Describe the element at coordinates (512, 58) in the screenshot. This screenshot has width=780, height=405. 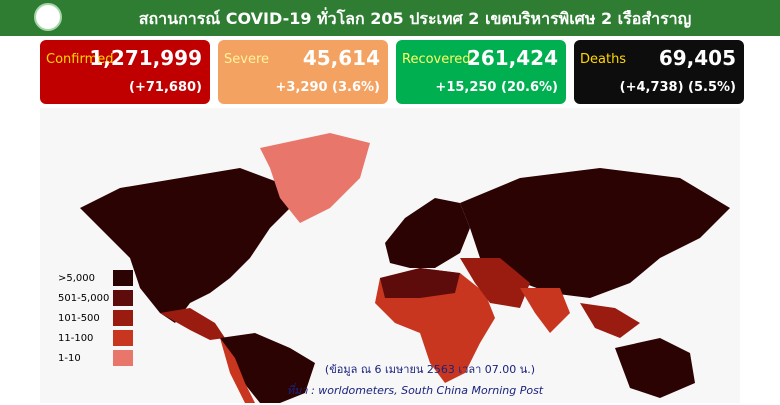
I see `card-value: 261,424` at that location.